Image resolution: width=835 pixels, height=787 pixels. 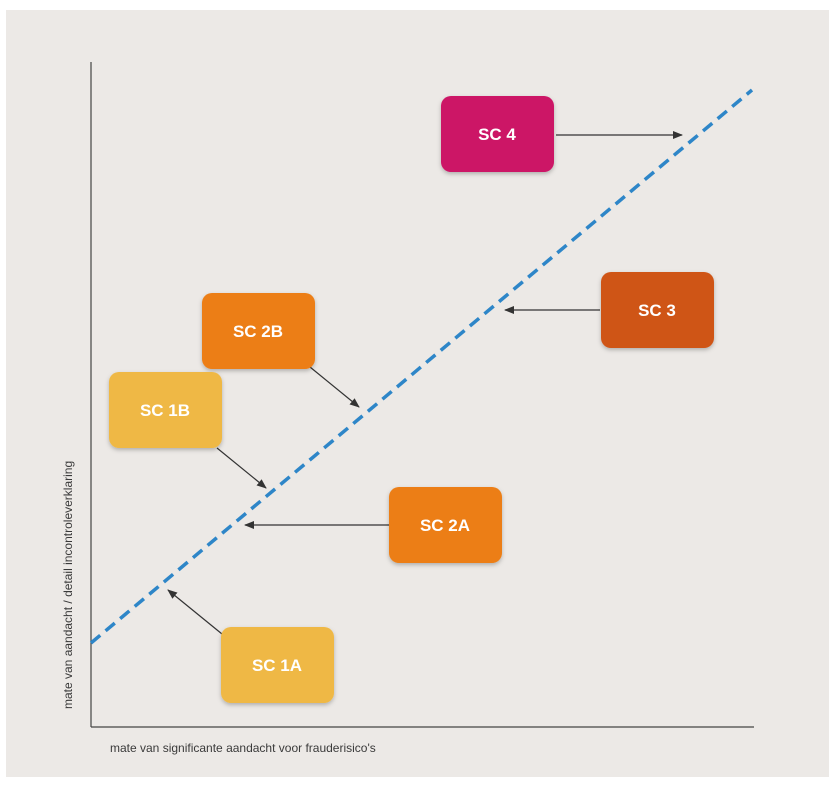 I want to click on box-sc4: SC 4, so click(x=497, y=134).